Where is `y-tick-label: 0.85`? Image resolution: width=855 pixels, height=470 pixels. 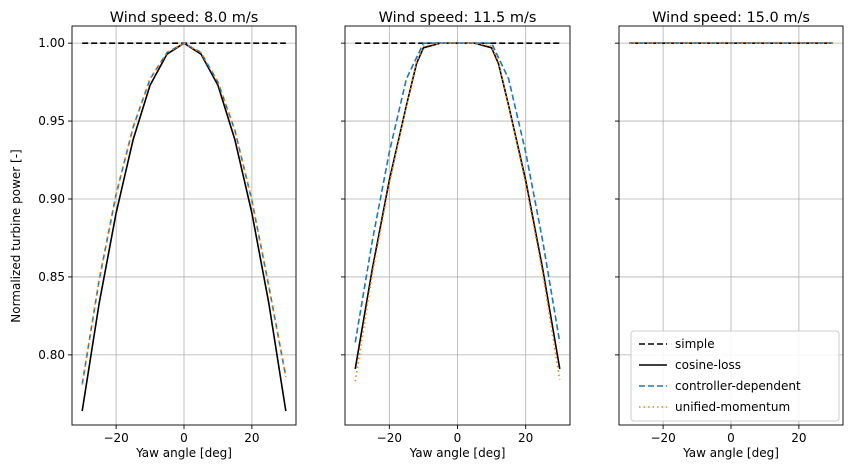 y-tick-label: 0.85 is located at coordinates (51, 277).